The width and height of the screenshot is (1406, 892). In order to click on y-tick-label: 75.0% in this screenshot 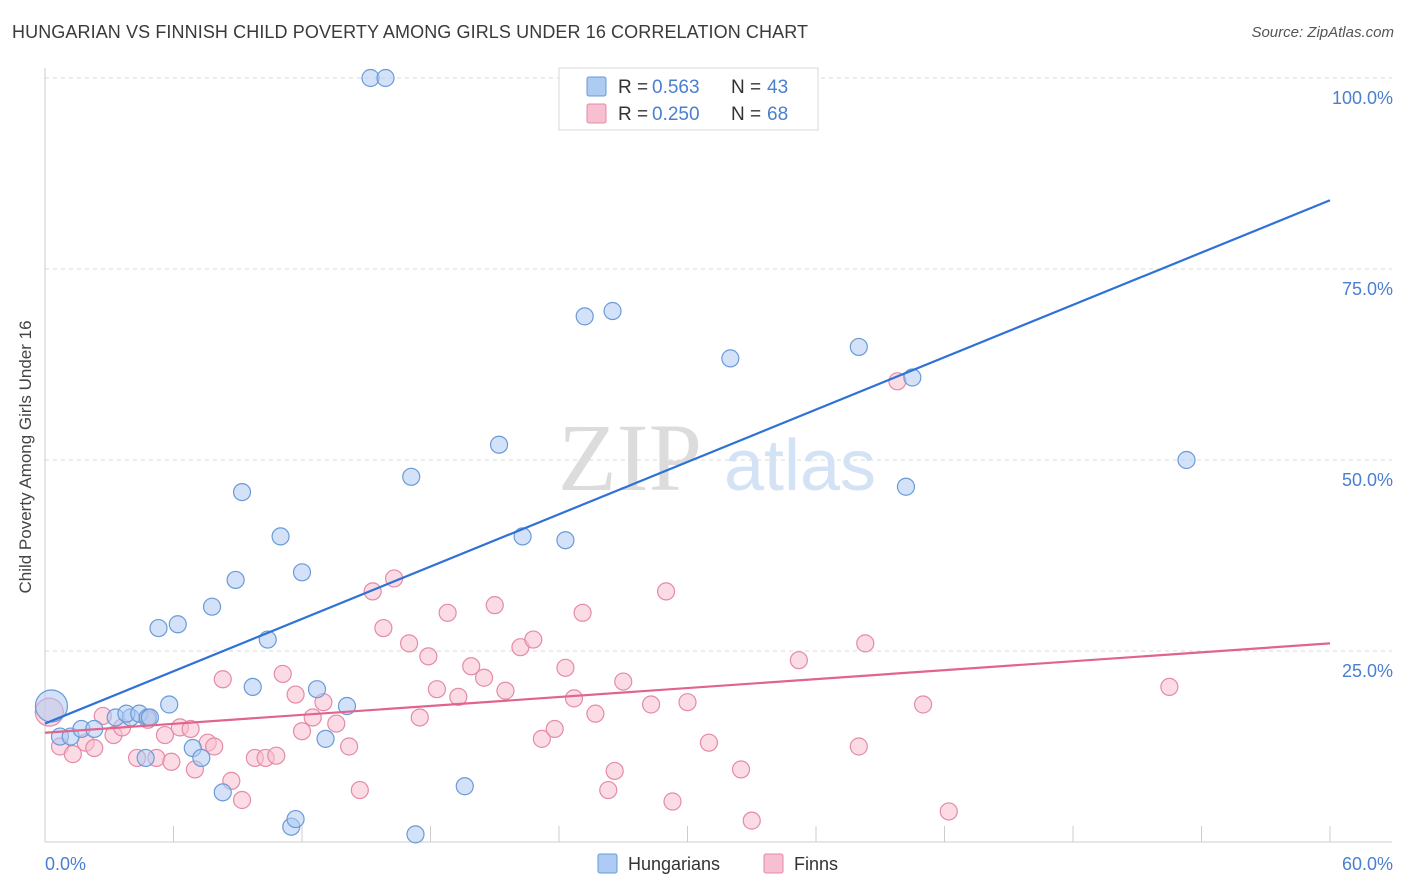, I will do `click(1367, 289)`.